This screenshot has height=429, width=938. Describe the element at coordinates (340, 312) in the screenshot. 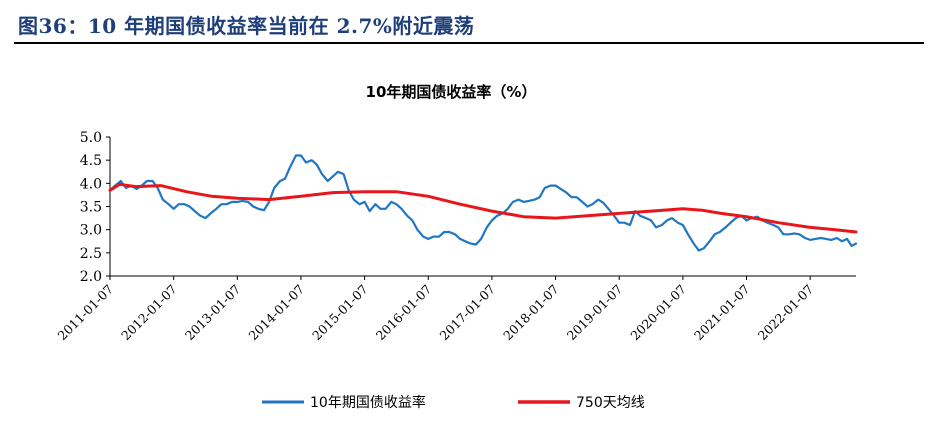

I see `x-tick-label: 2015-01-07` at that location.